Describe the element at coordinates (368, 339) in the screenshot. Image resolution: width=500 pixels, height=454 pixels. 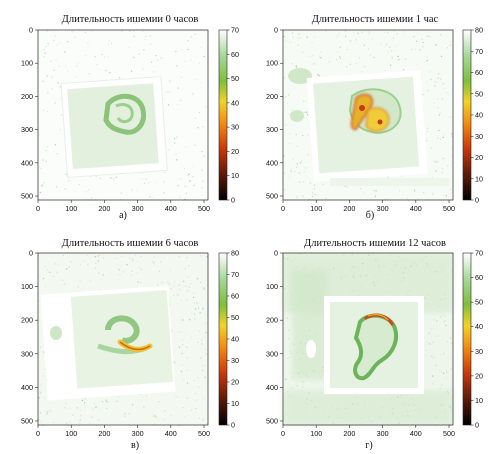
I see `panel-d-heatmap` at that location.